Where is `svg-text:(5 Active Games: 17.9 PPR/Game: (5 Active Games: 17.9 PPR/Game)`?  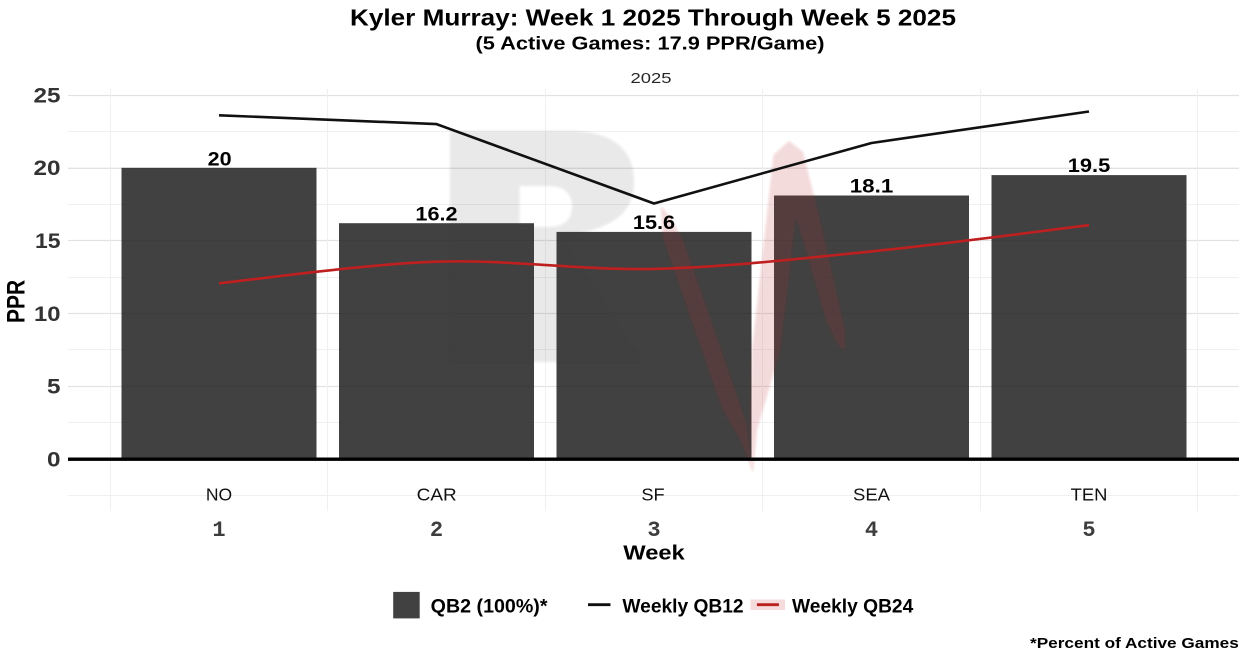 svg-text:(5 Active Games: 17.9 PPR/Game: (5 Active Games: 17.9 PPR/Game) is located at coordinates (650, 43).